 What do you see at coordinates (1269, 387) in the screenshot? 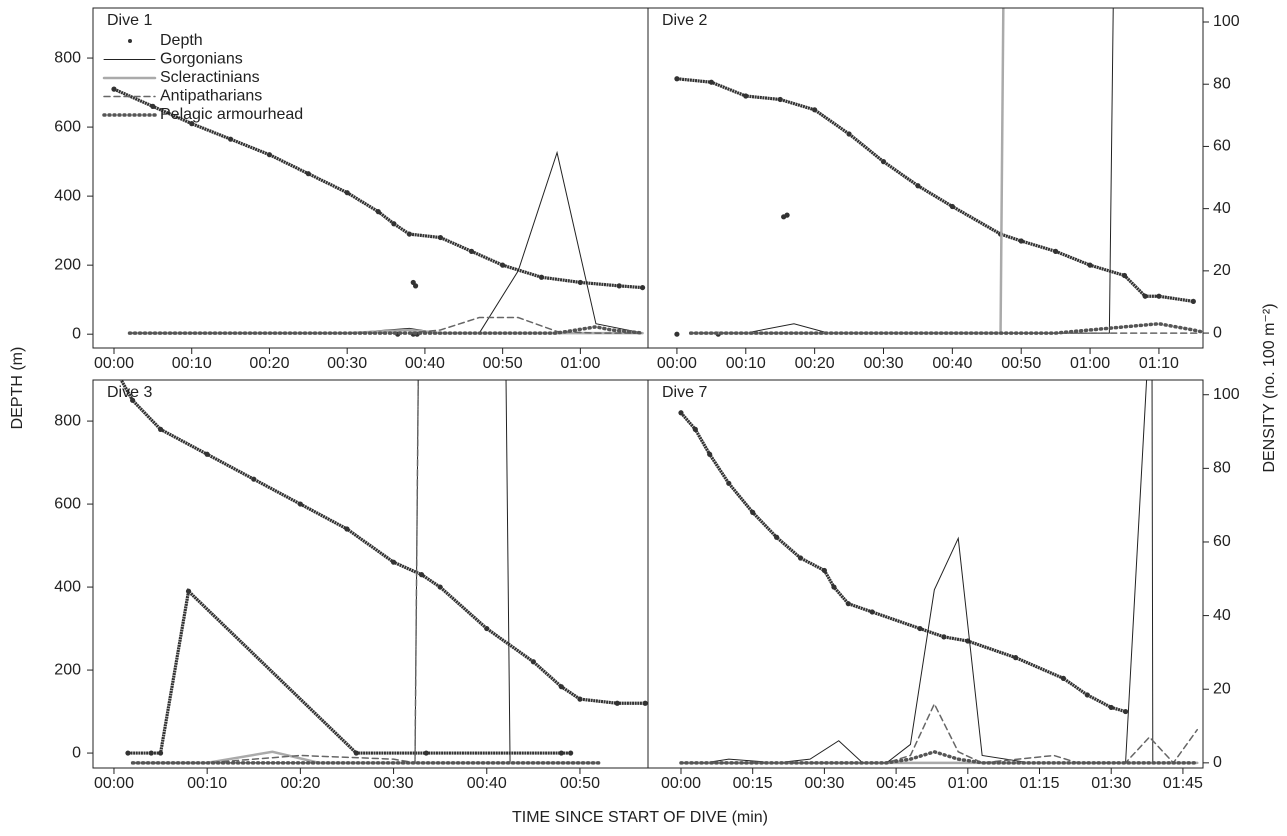
I see `y2-axis-title: DENSITY (no. 100 m⁻²)` at bounding box center [1269, 387].